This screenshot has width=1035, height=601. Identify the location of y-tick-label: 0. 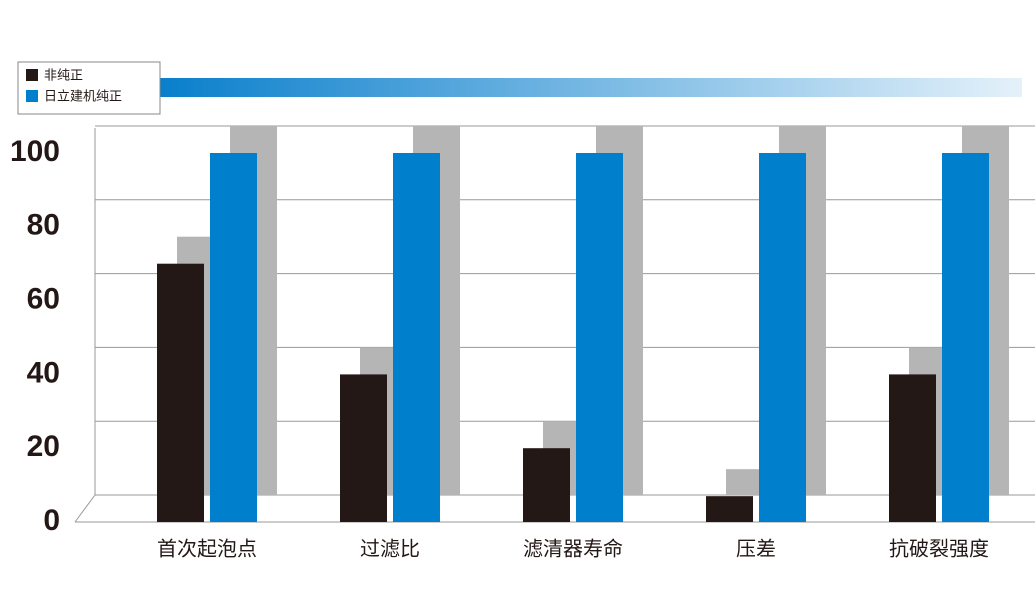
(51, 520).